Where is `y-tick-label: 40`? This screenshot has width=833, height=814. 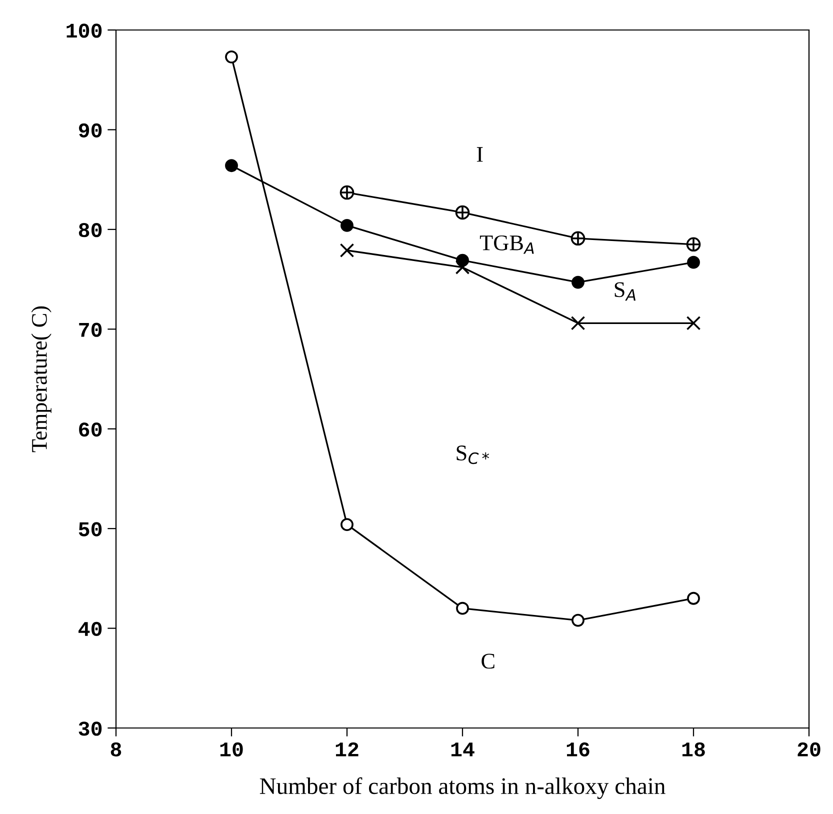 y-tick-label: 40 is located at coordinates (90, 629).